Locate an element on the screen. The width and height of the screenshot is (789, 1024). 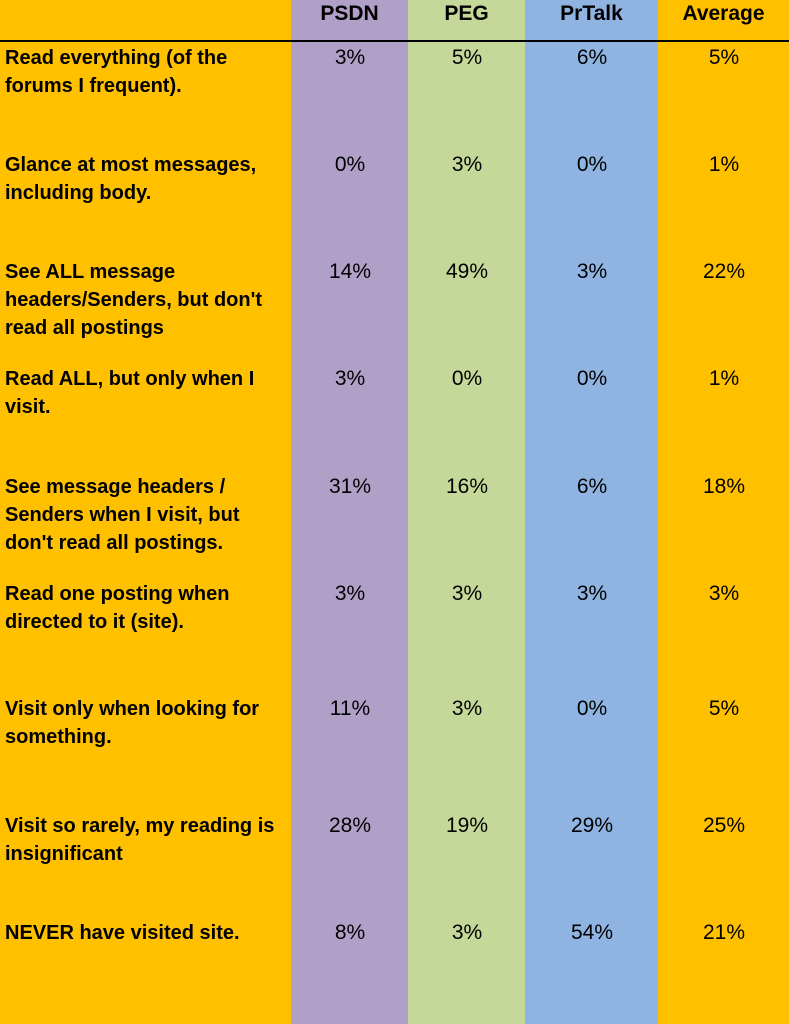
cell-average: 3% is located at coordinates (724, 593).